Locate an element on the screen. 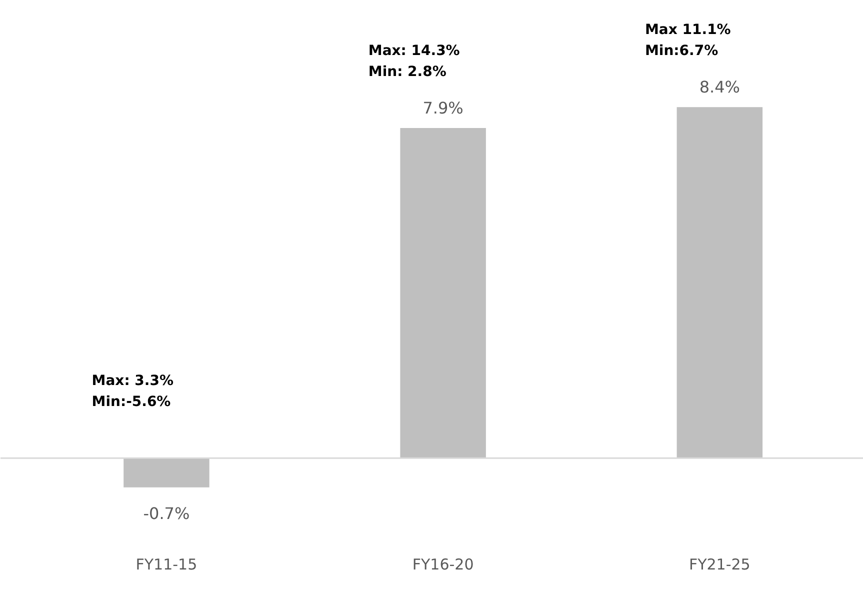 The image size is (863, 592). data-label: 7.9% is located at coordinates (443, 108).